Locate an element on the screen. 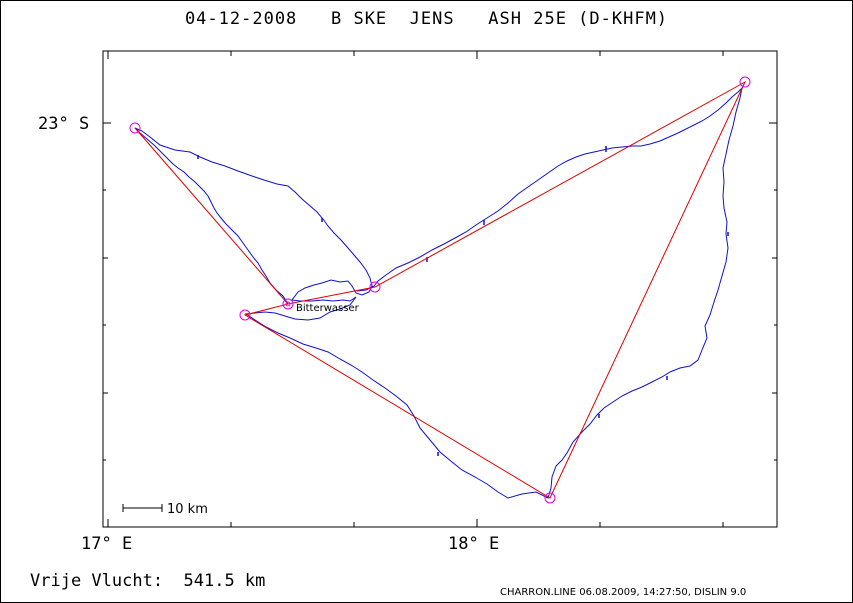 This screenshot has height=603, width=853. lat-label: 23° S is located at coordinates (64, 124).